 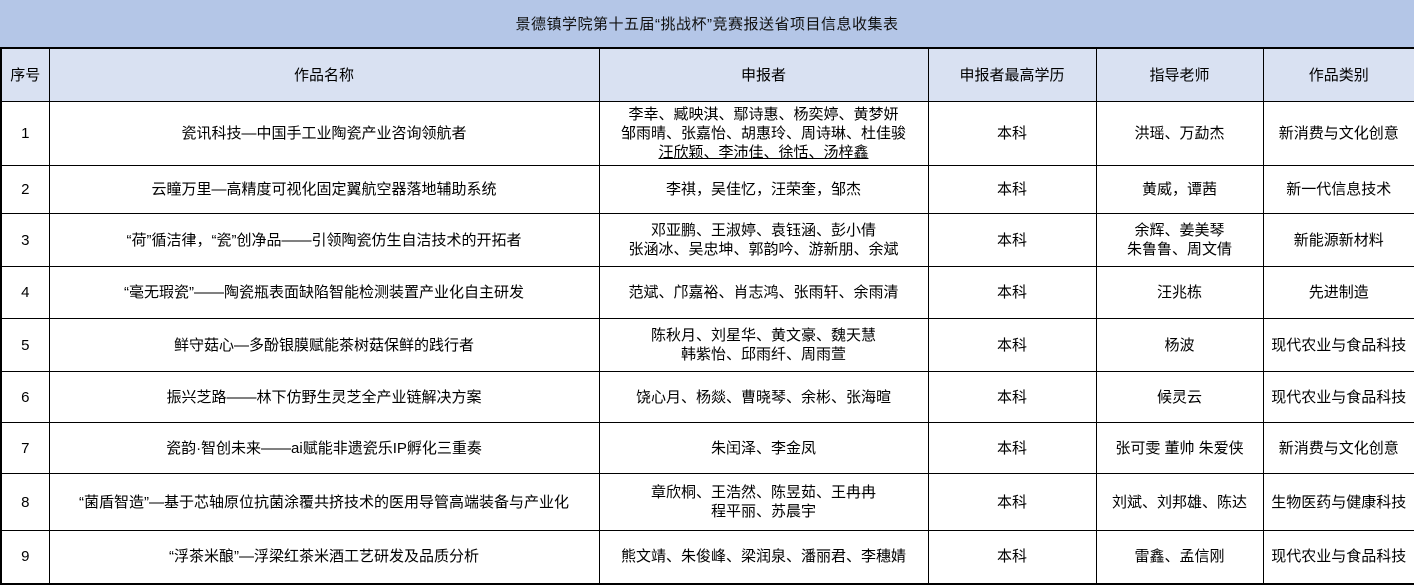 I want to click on advisors-cell: 雷鑫、孟信刚, so click(x=1179, y=557).